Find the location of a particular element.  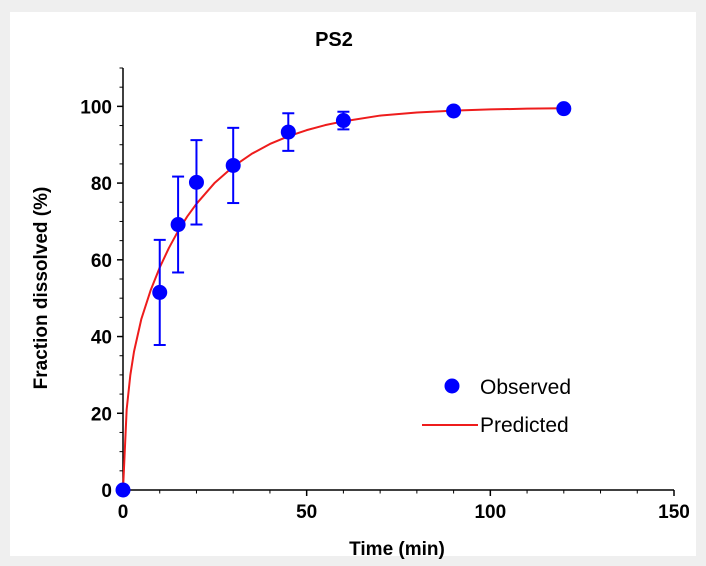

x-tick-label: 50 is located at coordinates (306, 512).